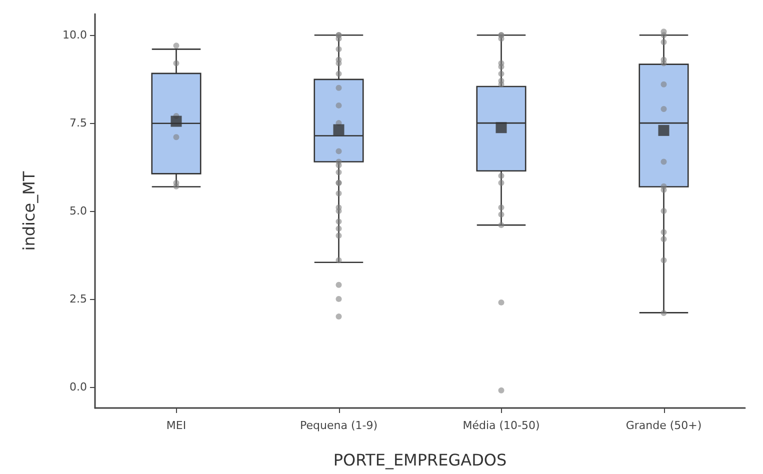  I want to click on x-tick-label: MEI, so click(176, 425).